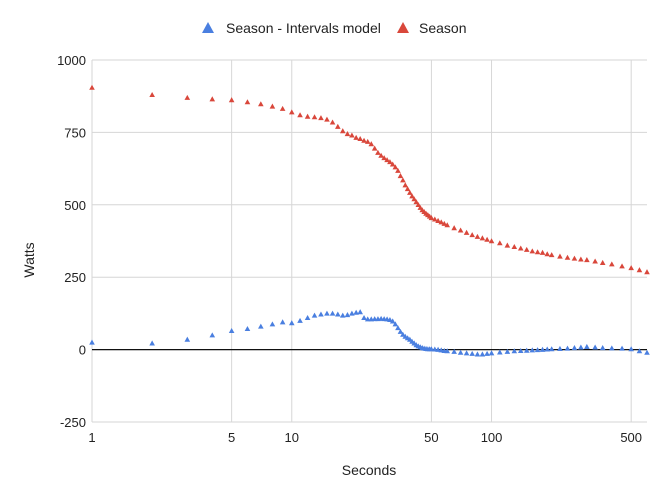 This screenshot has width=668, height=500. I want to click on x-tick-labels: 1 5 10 50 100 500, so click(365, 437).